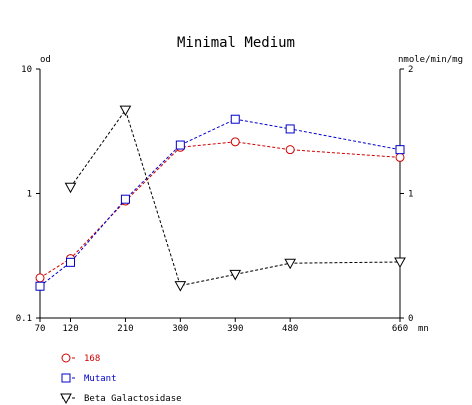 The width and height of the screenshot is (472, 405). I want to click on x-tick-label: 300, so click(180, 329).